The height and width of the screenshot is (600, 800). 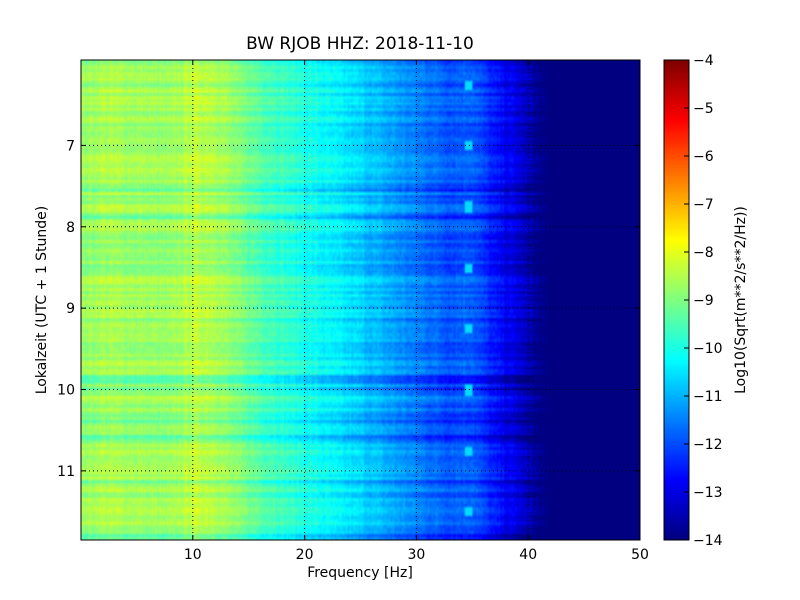 I want to click on colorbar-tick-label: −4, so click(x=703, y=61).